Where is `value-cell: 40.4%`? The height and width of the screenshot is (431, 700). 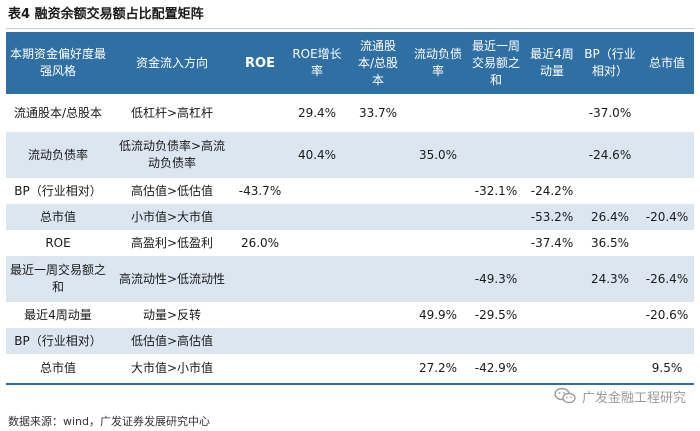
value-cell: 40.4% is located at coordinates (317, 155).